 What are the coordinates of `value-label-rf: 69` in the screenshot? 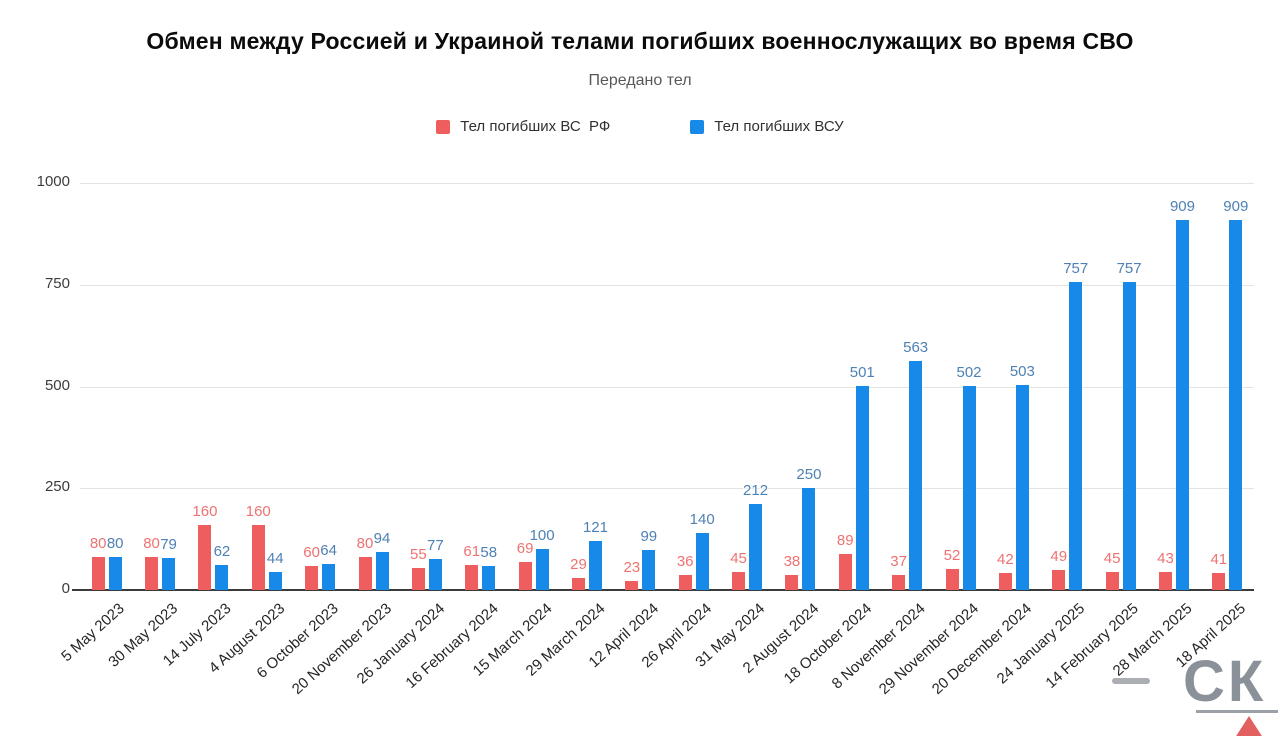 It's located at (525, 548).